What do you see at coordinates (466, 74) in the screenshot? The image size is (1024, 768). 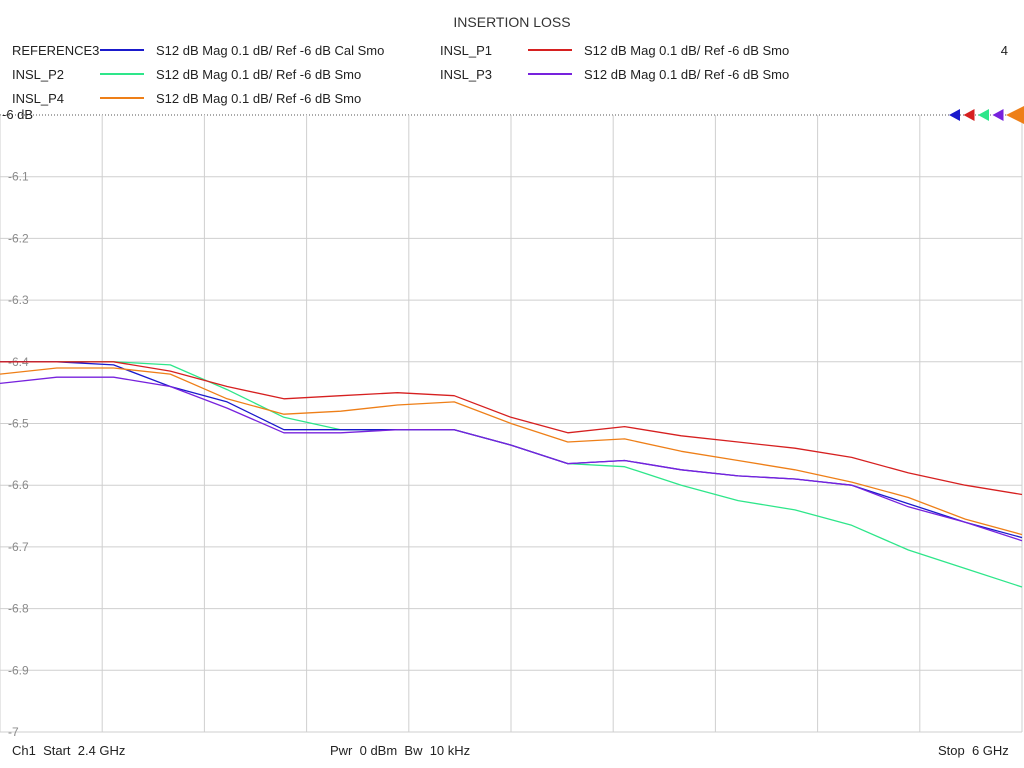 I see `legend-series-name: INSL_P3` at bounding box center [466, 74].